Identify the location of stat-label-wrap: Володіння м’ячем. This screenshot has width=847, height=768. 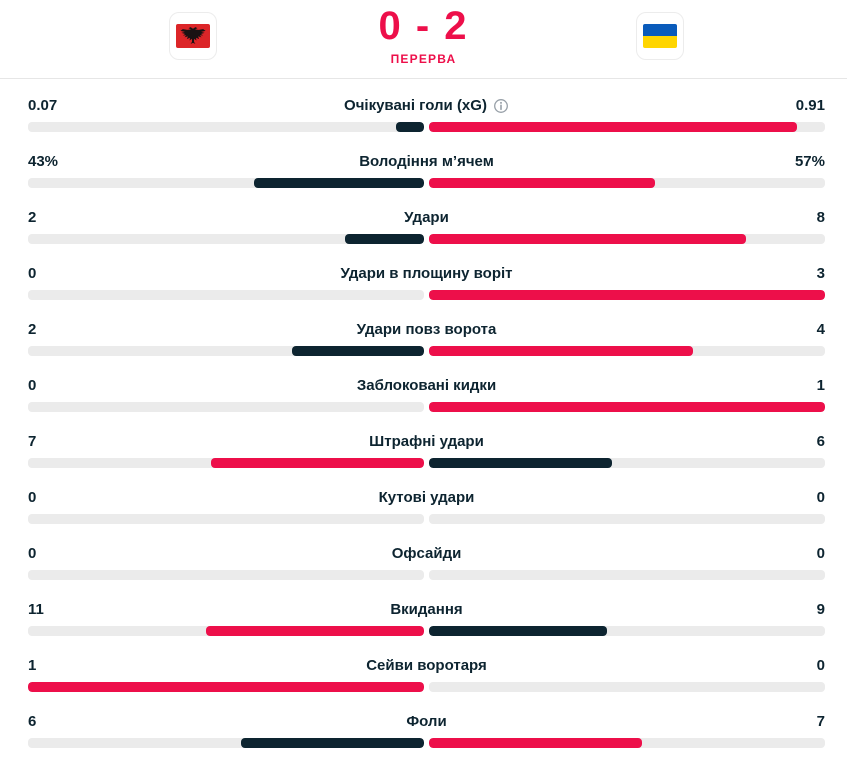
(426, 161).